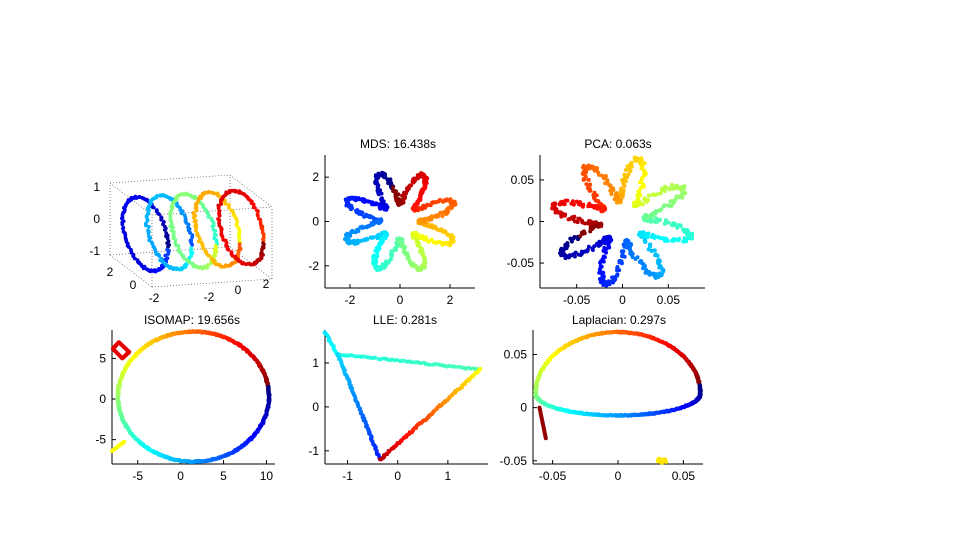  I want to click on swiss3d-xtick: 0, so click(238, 290).